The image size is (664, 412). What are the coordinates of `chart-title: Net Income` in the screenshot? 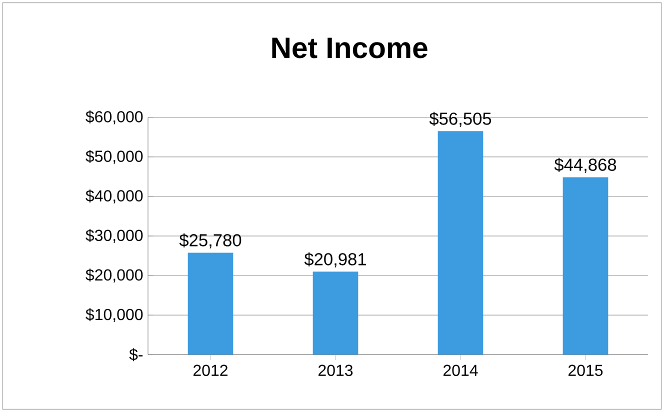 It's located at (350, 48).